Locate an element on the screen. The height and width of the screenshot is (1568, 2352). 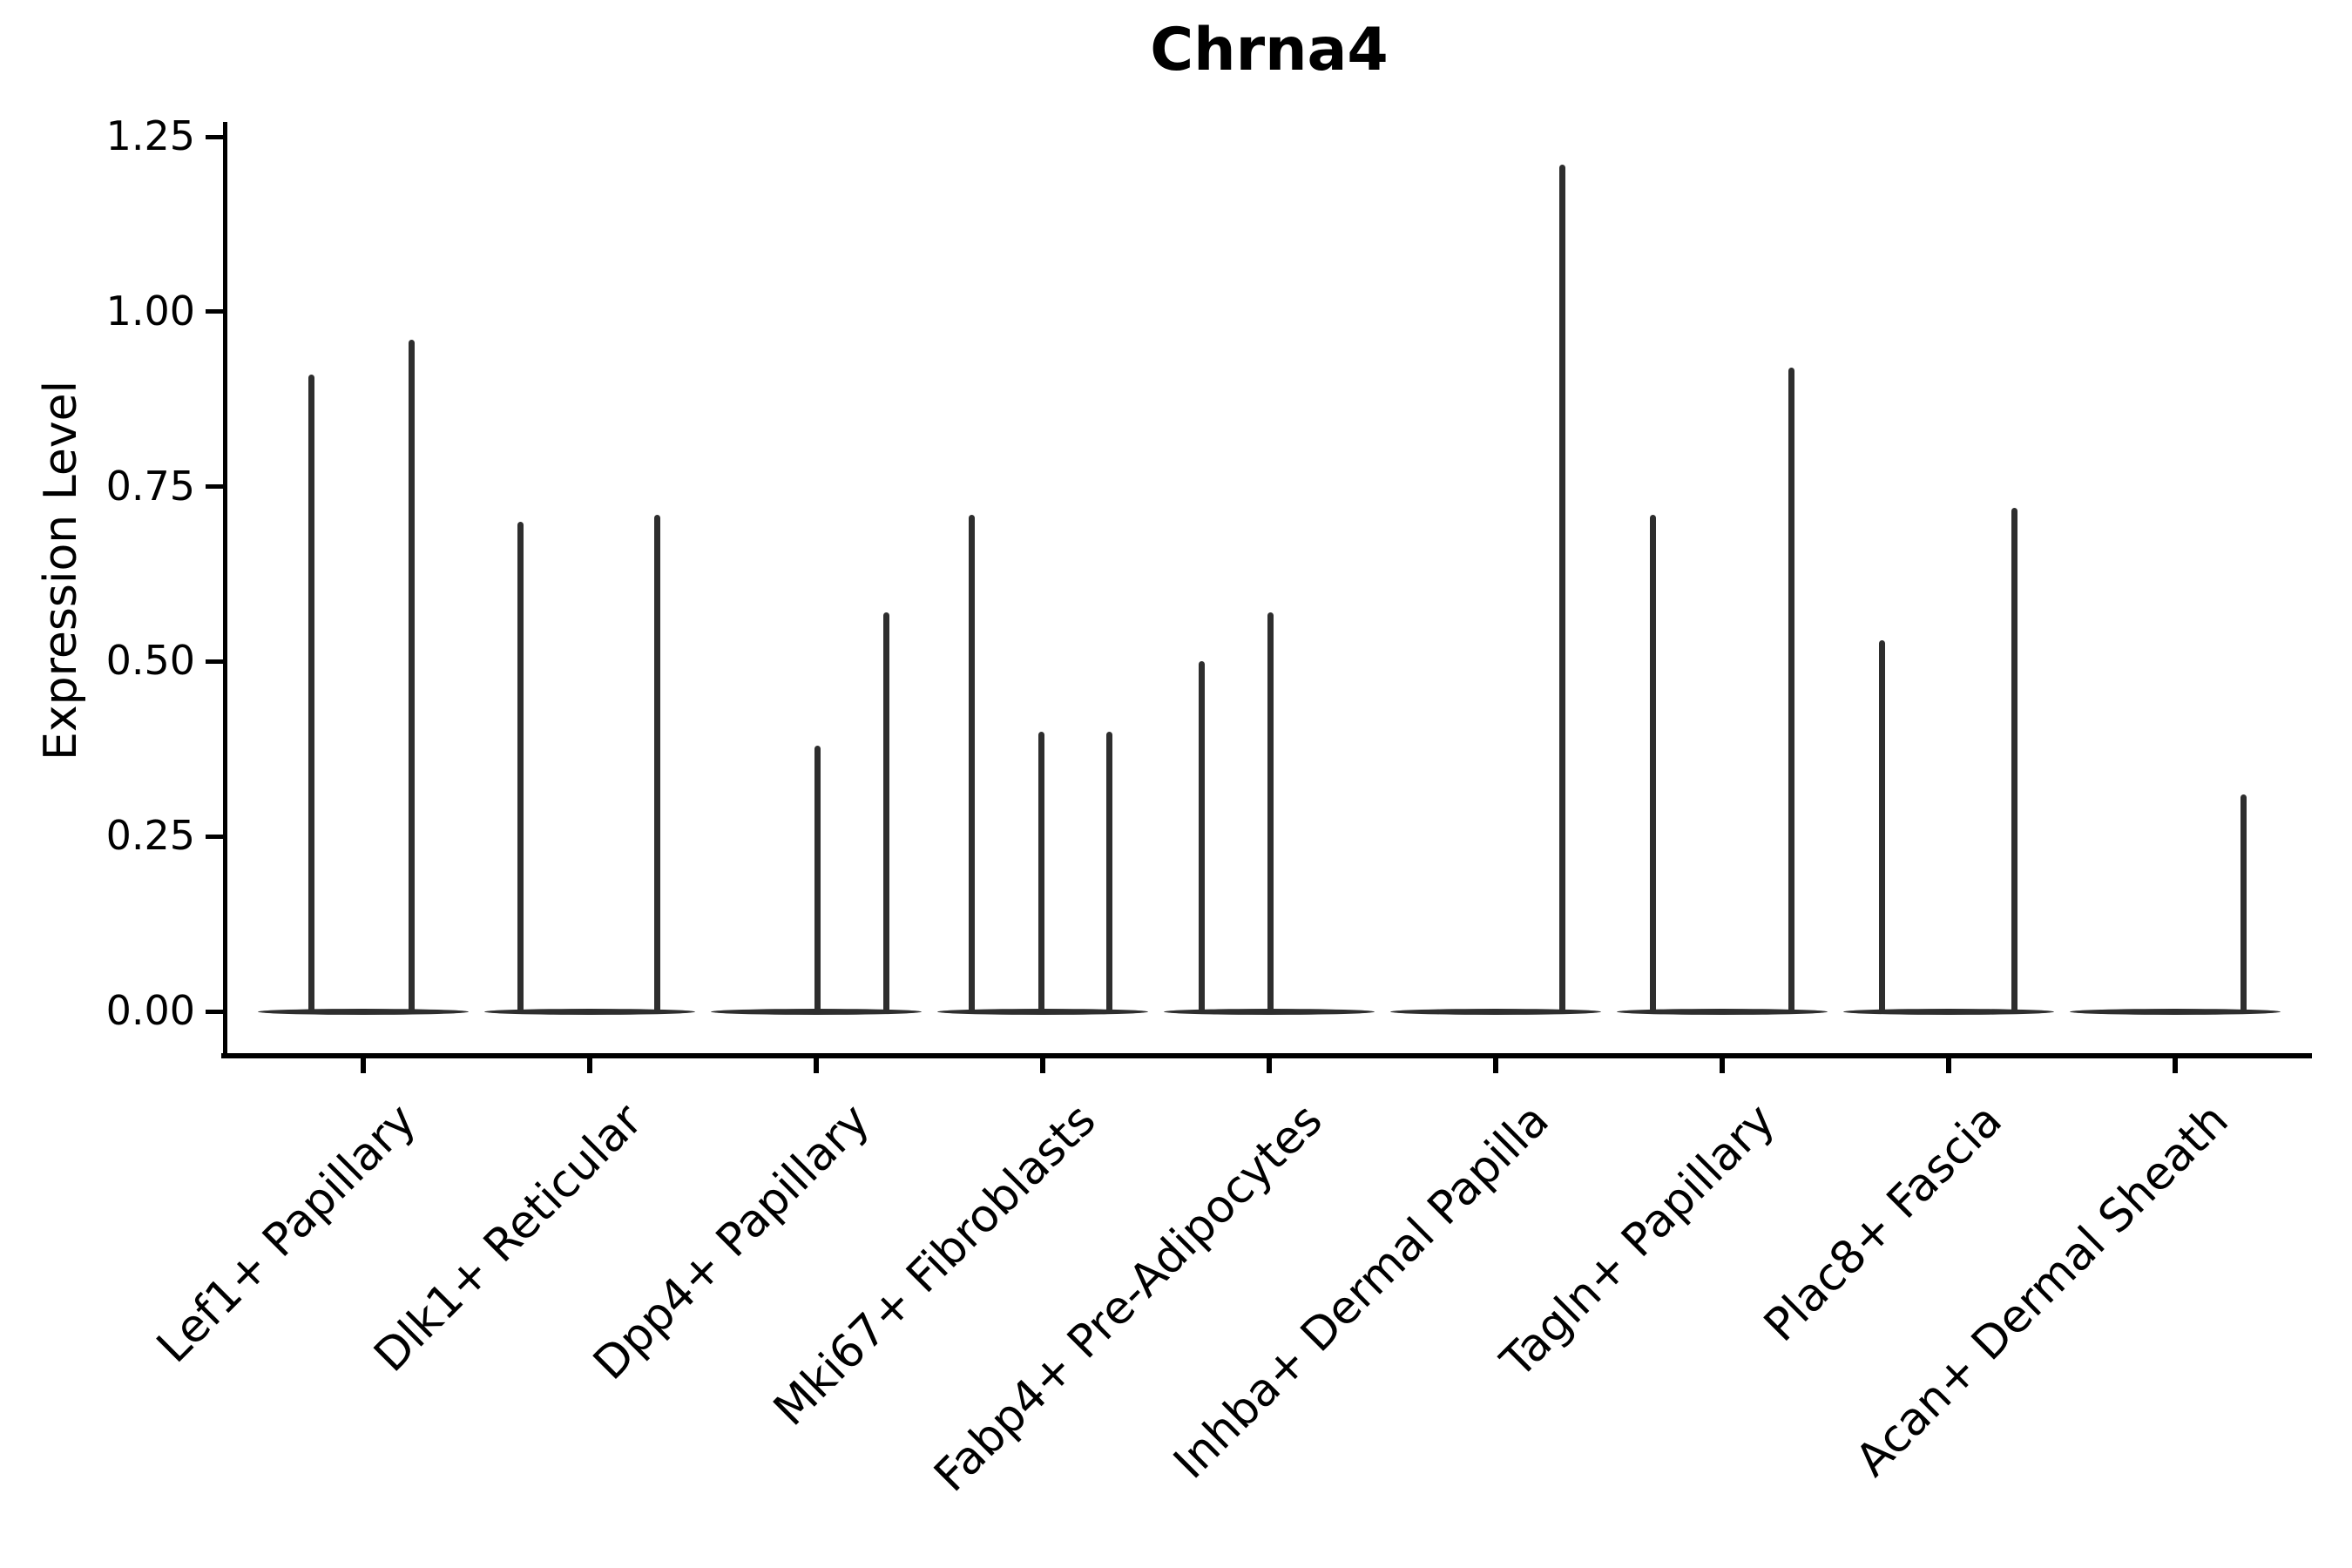
x-tick-label: Acan+ Dermal Sheath is located at coordinates (2042, 1290).